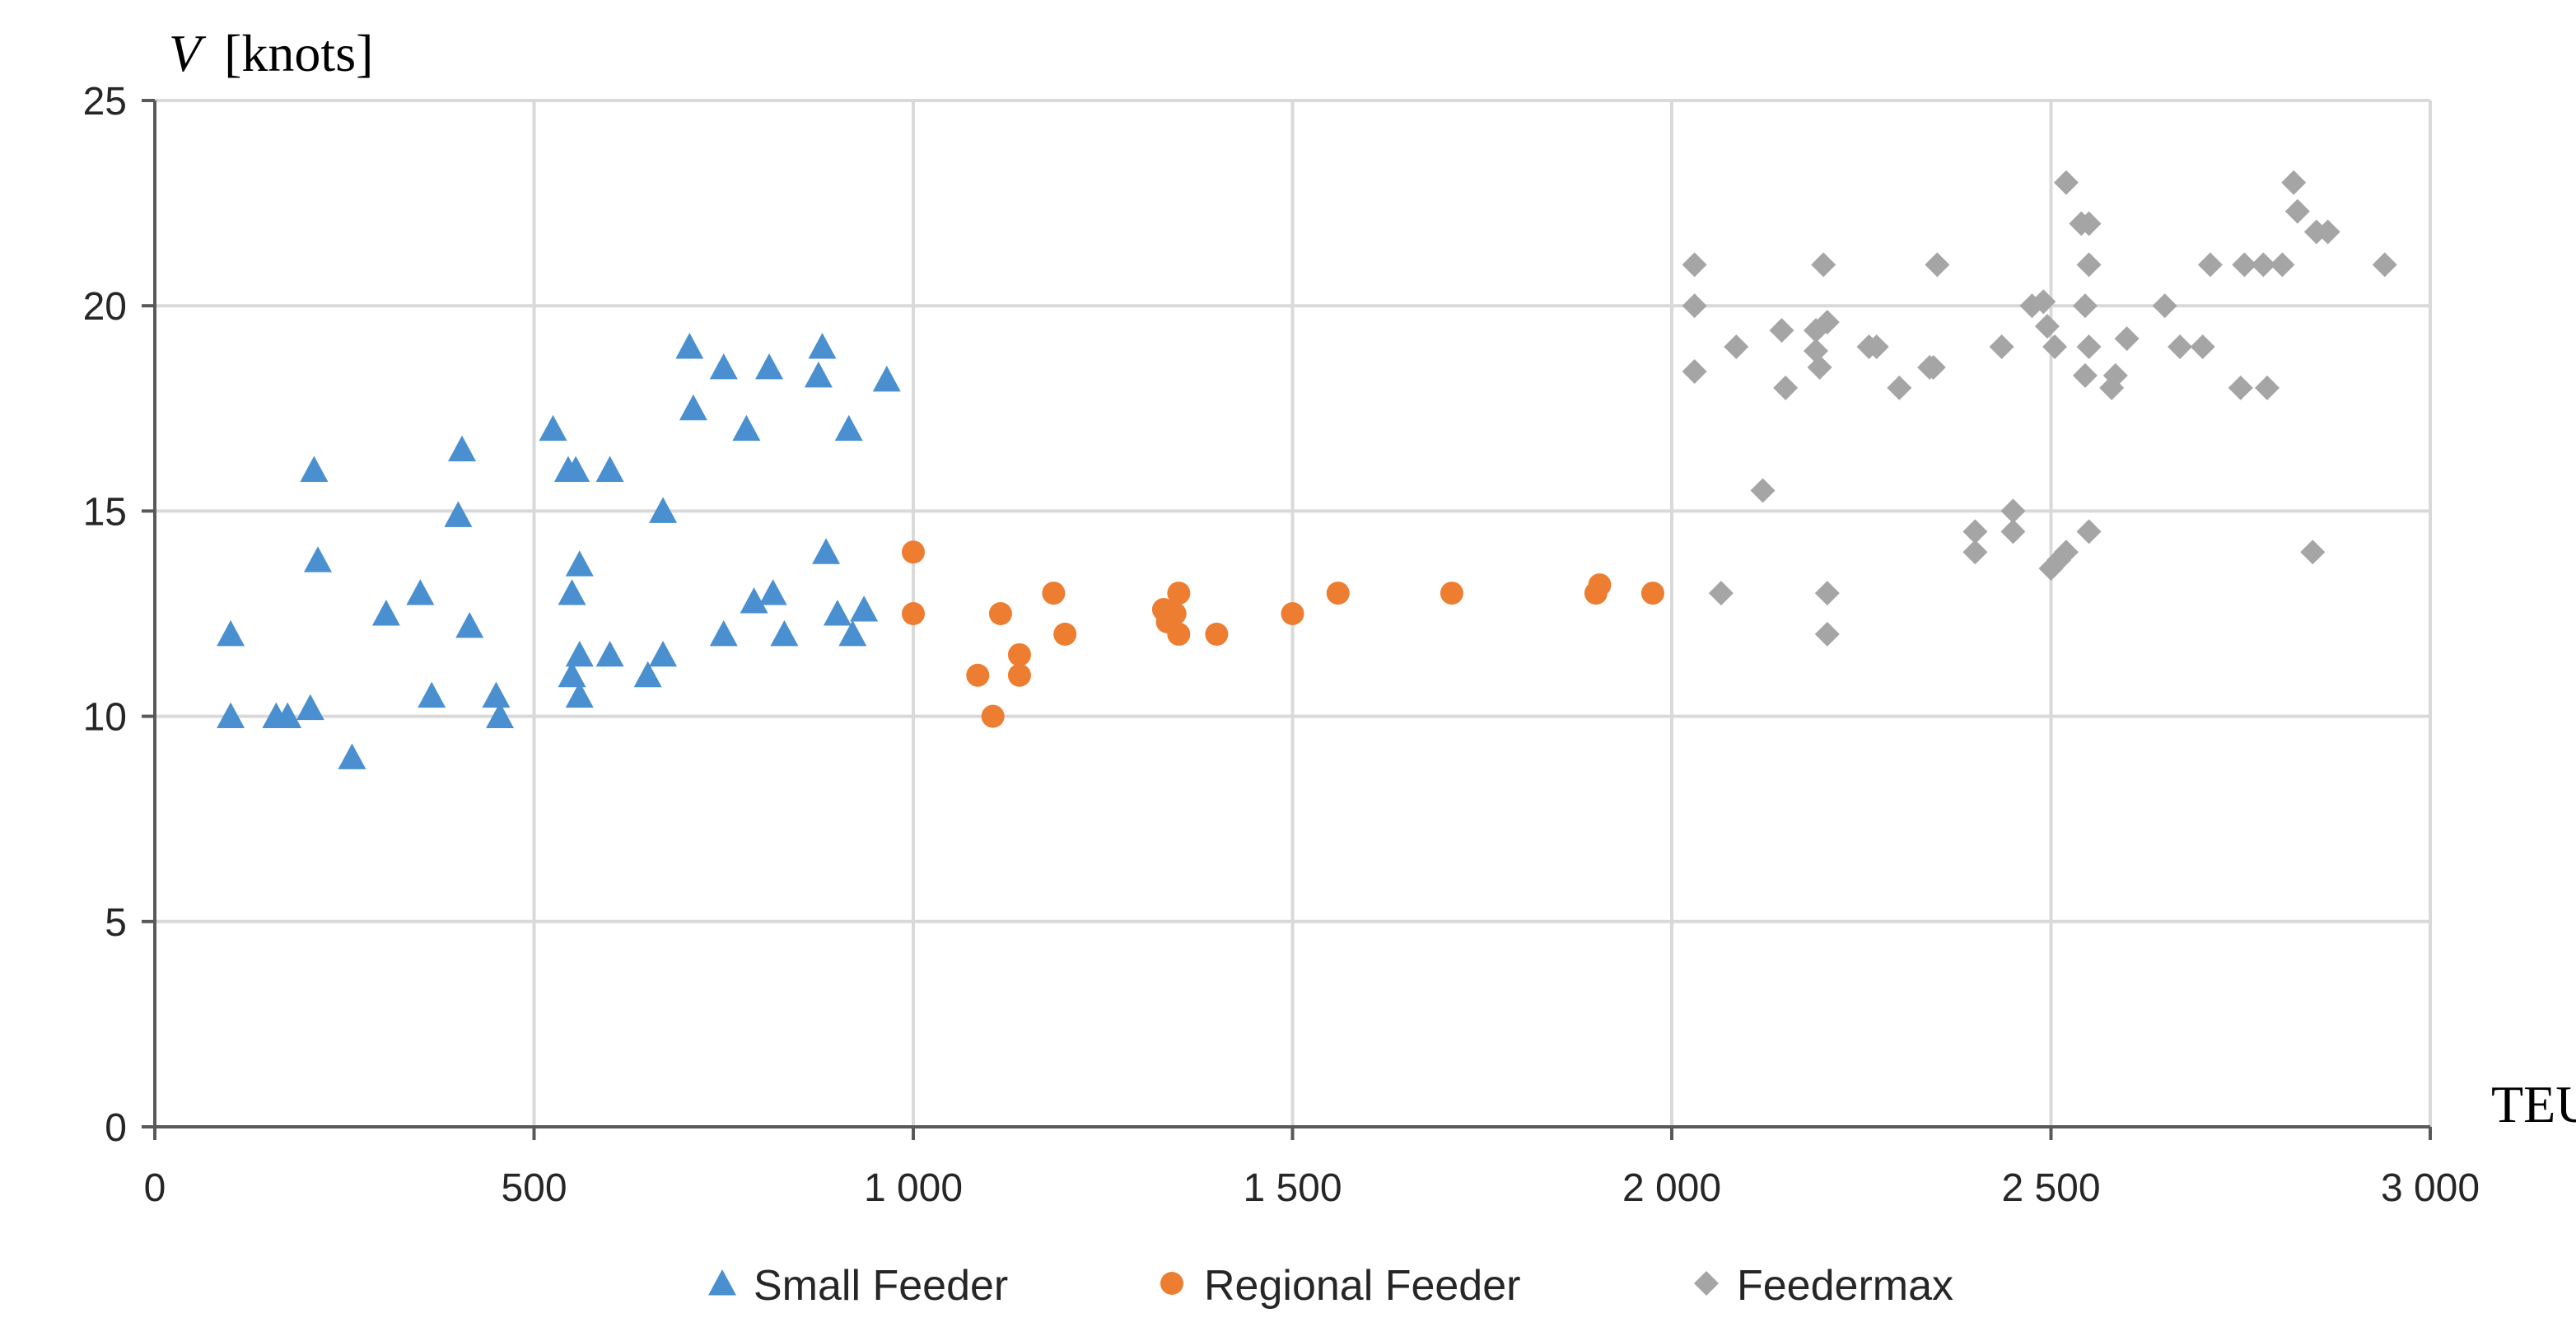 This screenshot has width=2576, height=1327. Describe the element at coordinates (1171, 1283) in the screenshot. I see `legend-marker-regional-feeder` at that location.